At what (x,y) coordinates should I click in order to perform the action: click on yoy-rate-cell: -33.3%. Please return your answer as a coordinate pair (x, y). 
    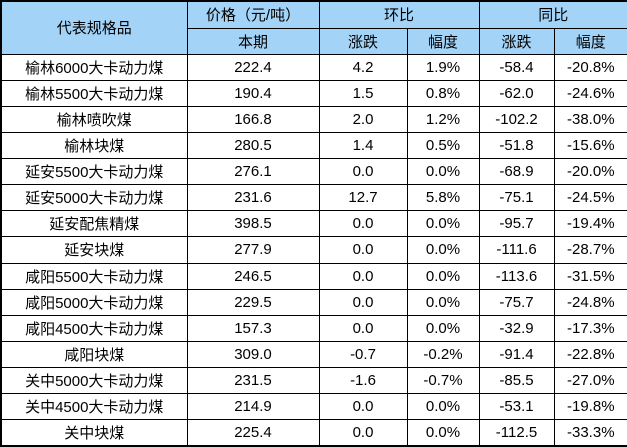
    Looking at the image, I should click on (590, 433).